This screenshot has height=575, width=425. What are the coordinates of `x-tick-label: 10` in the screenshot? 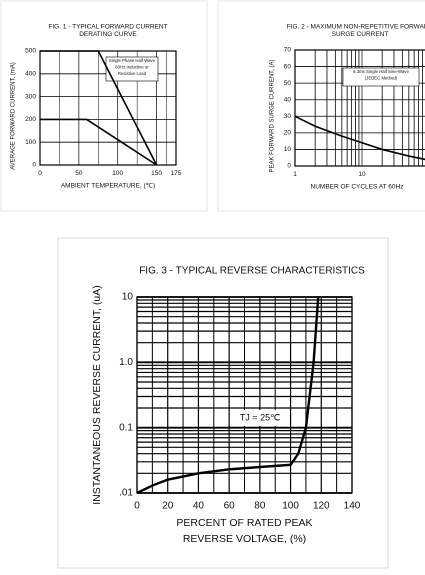 It's located at (362, 174).